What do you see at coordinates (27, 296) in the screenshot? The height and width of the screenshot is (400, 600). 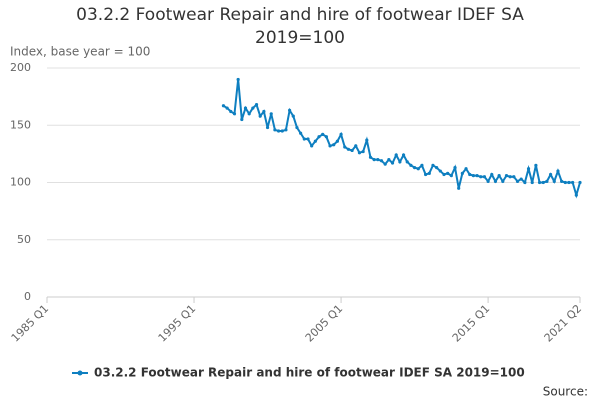 I see `y-tick-label: 0` at bounding box center [27, 296].